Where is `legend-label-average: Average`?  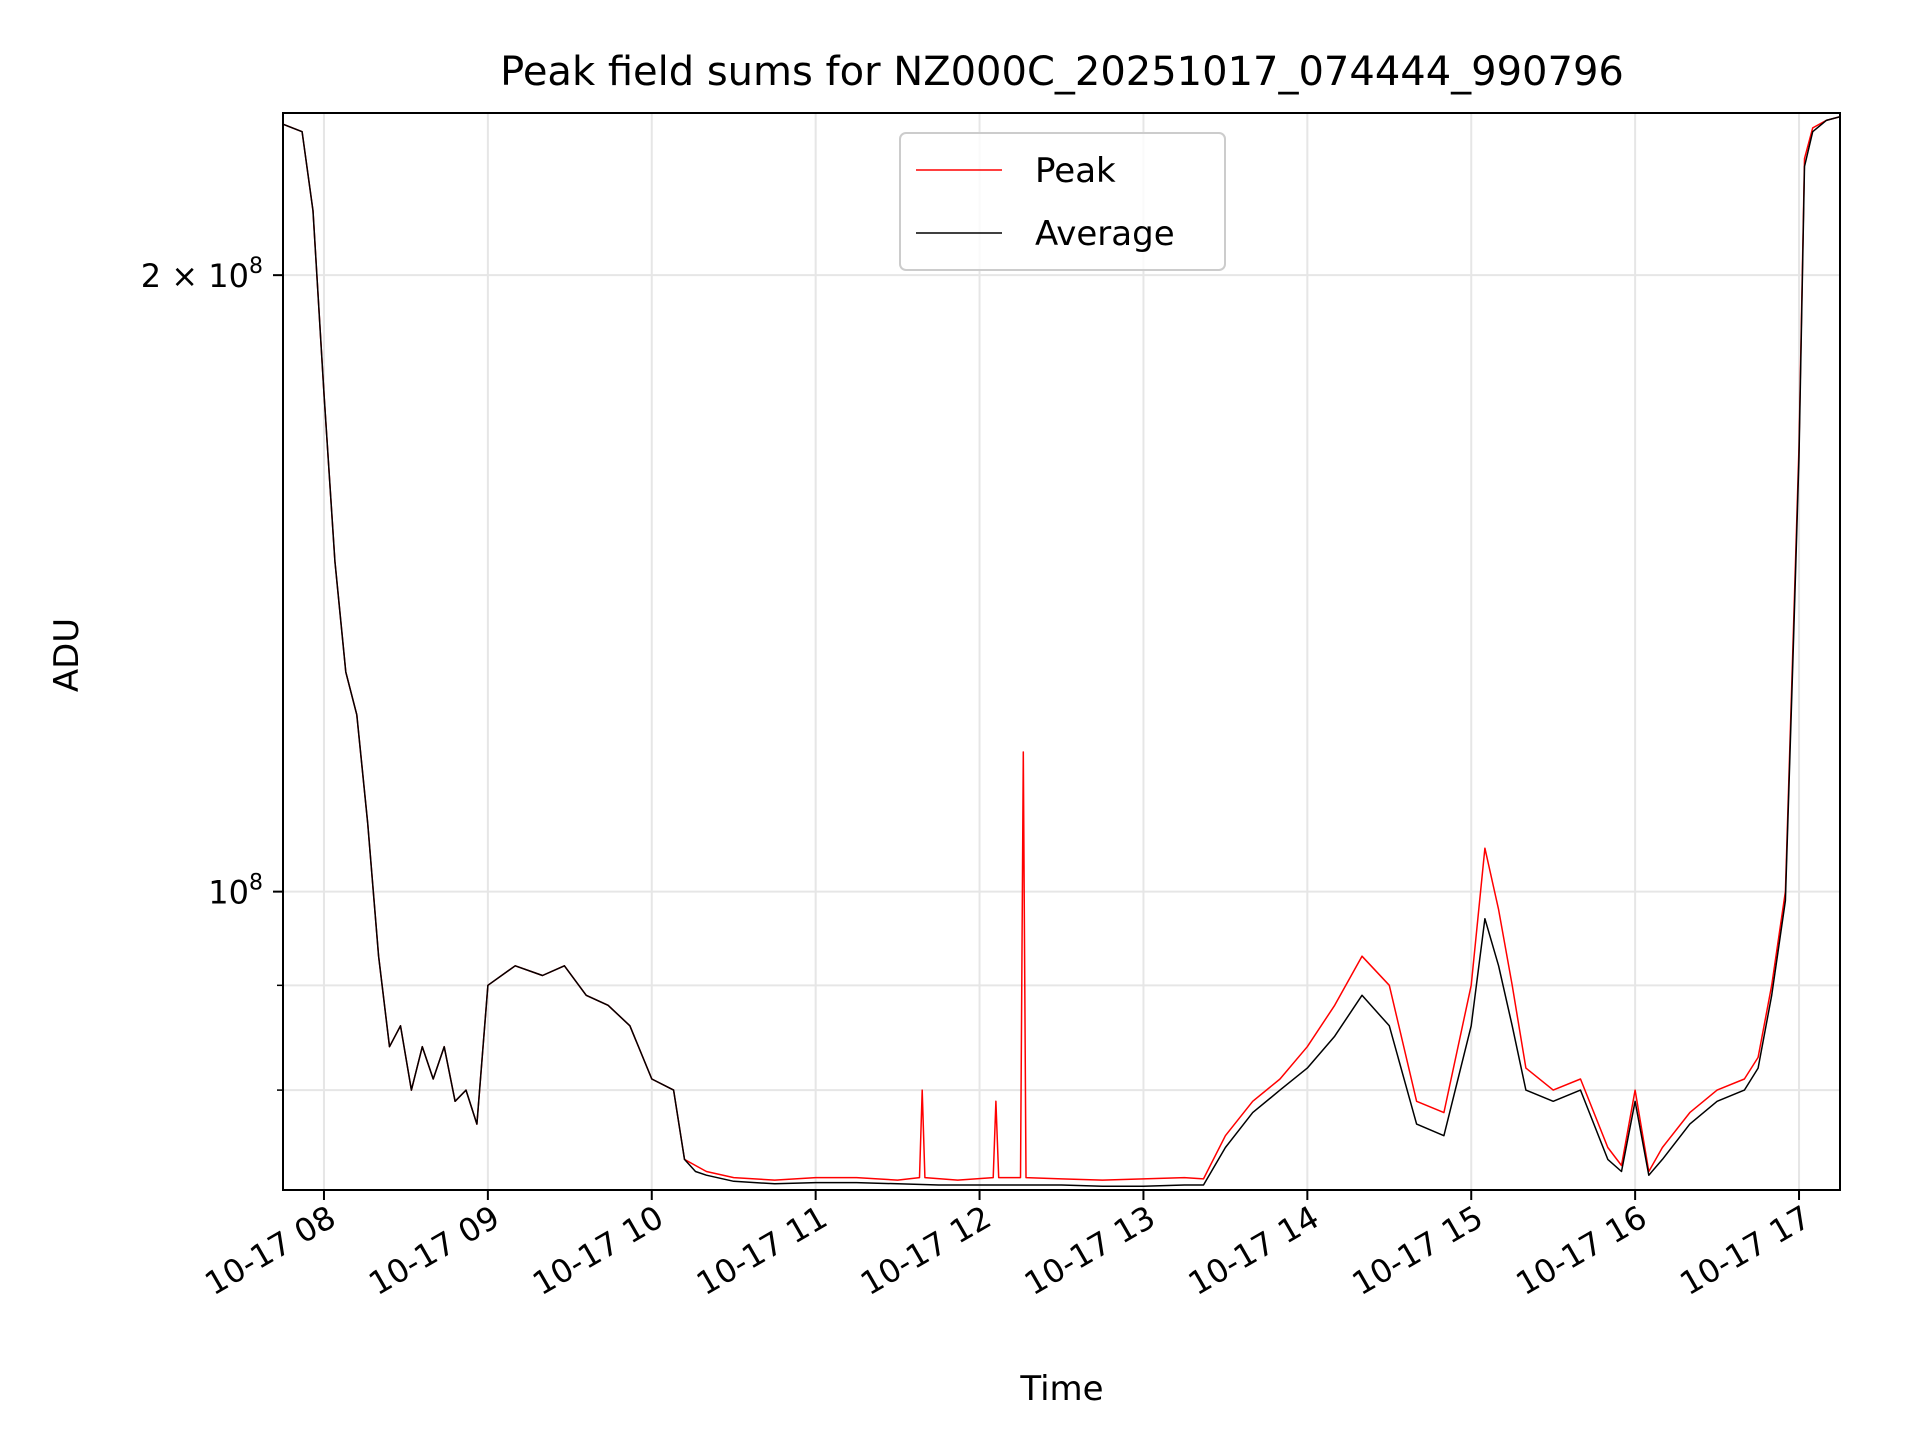 legend-label-average: Average is located at coordinates (1105, 234).